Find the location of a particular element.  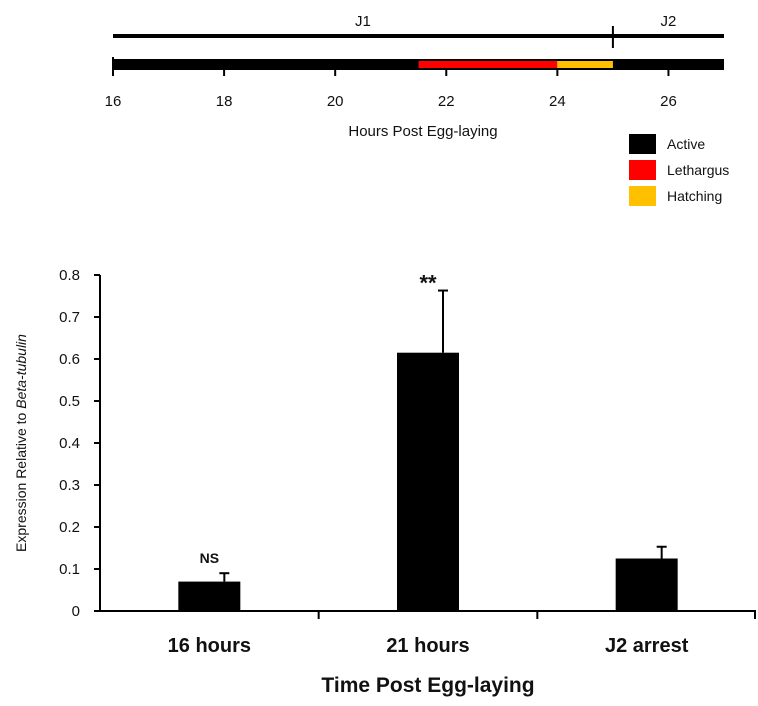

y-tick-label: 0.7 is located at coordinates (69, 317).